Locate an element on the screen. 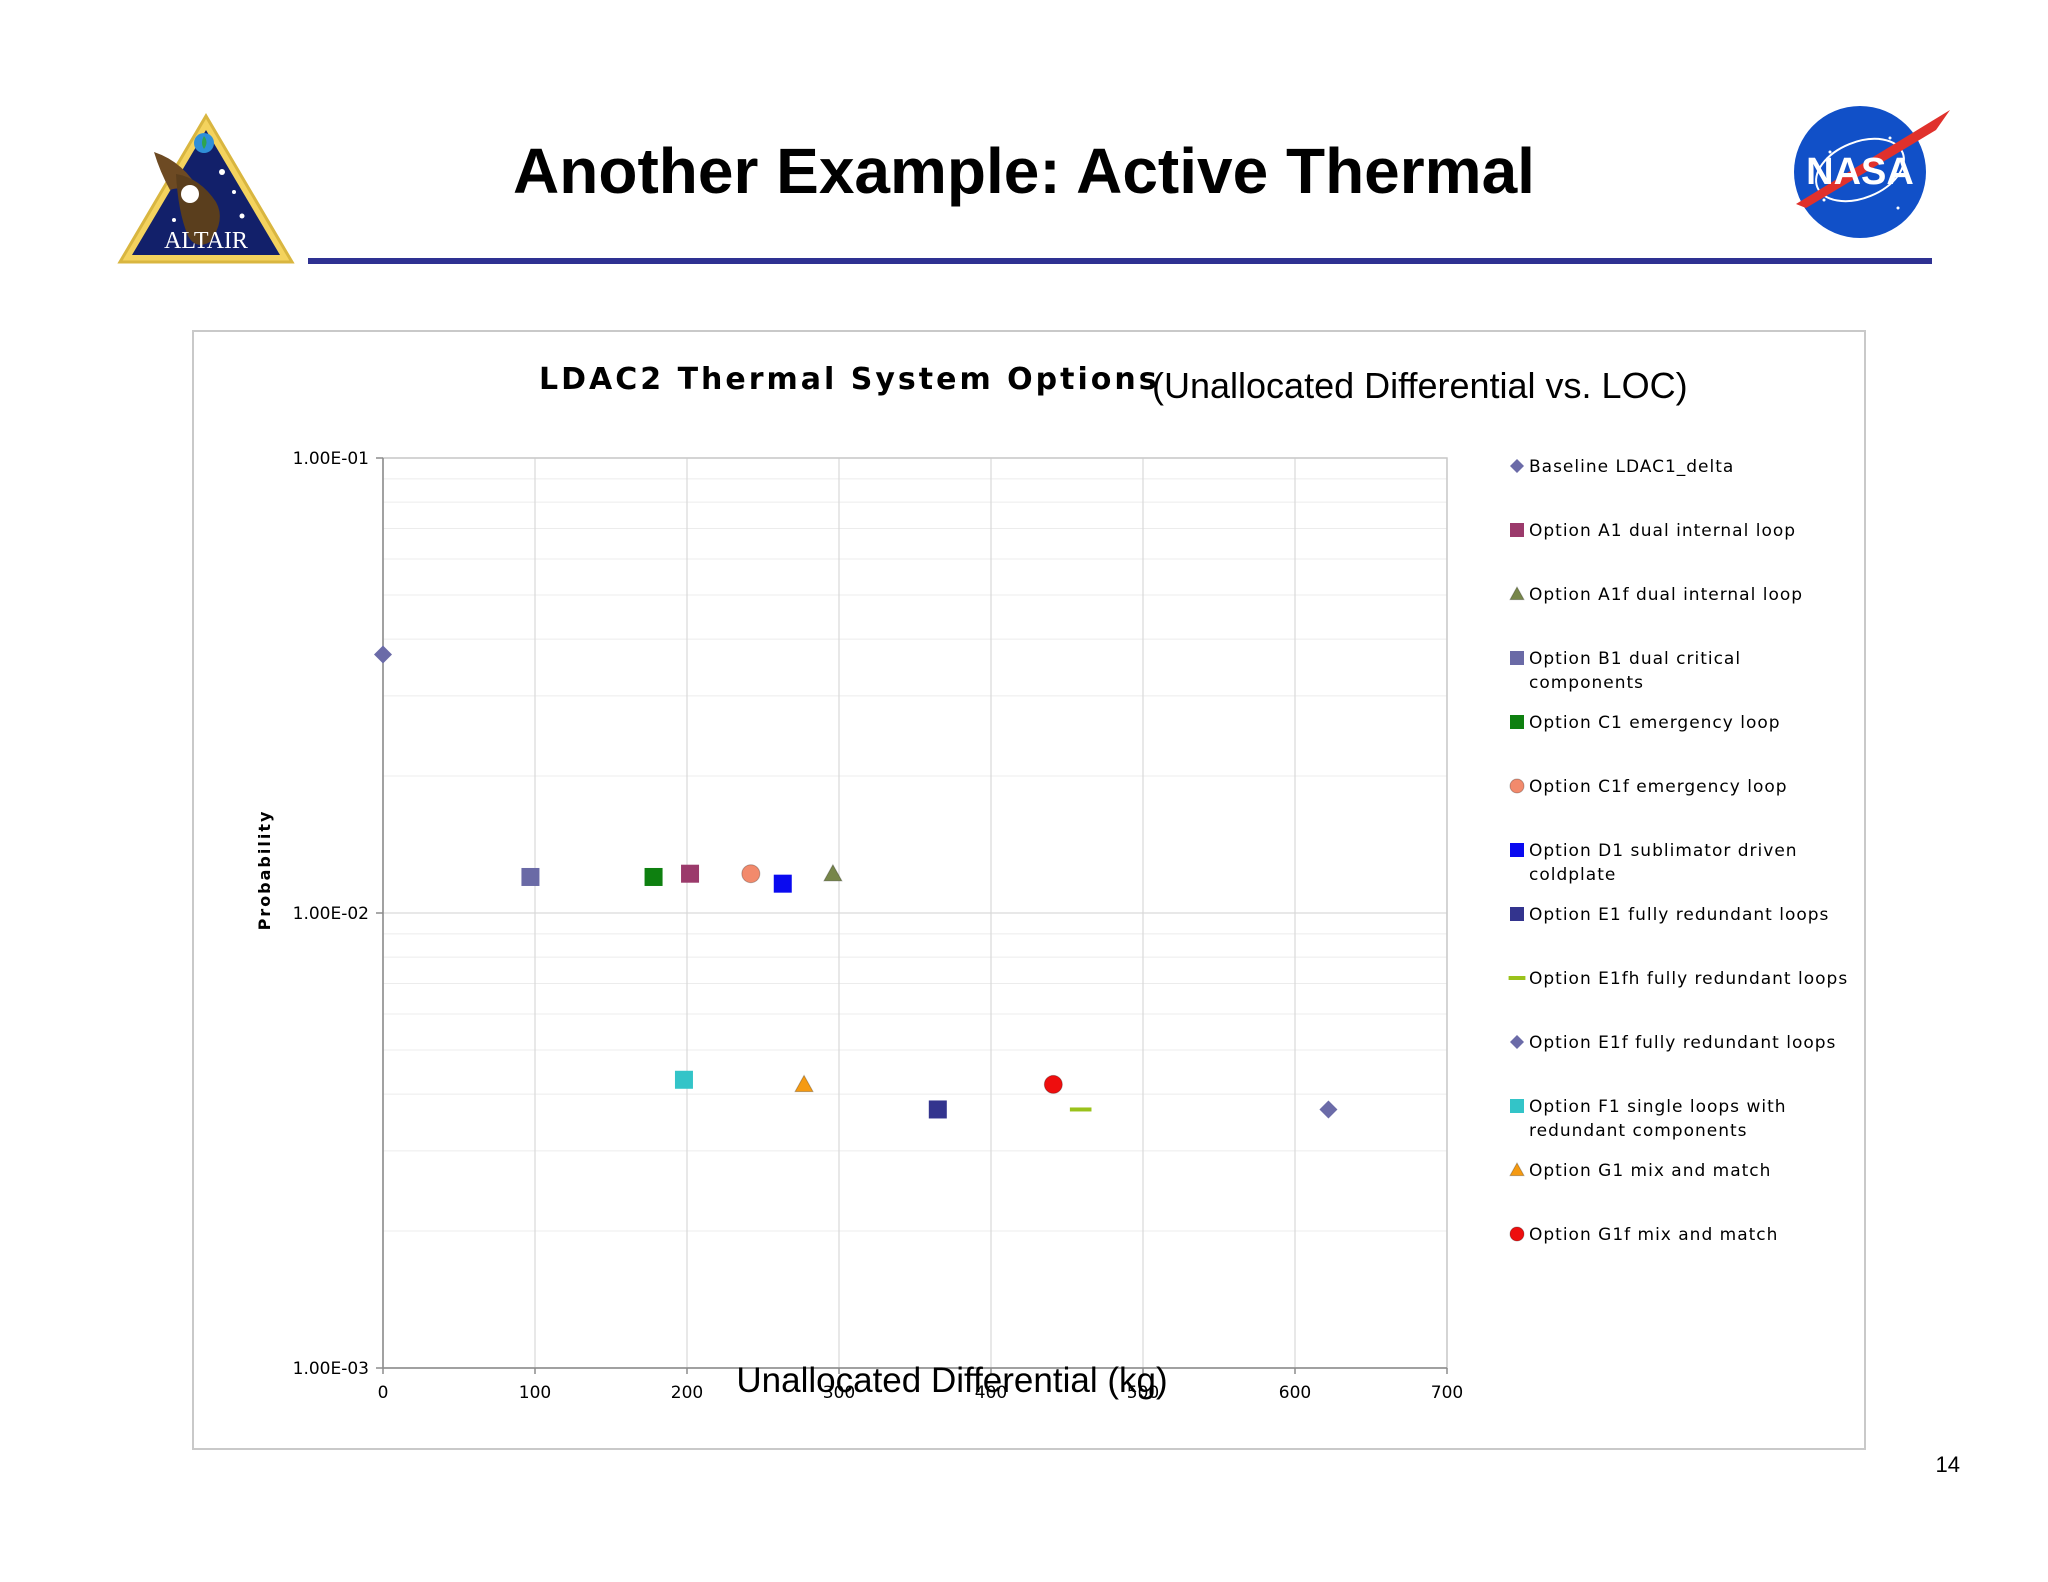  title-divider is located at coordinates (1120, 261).